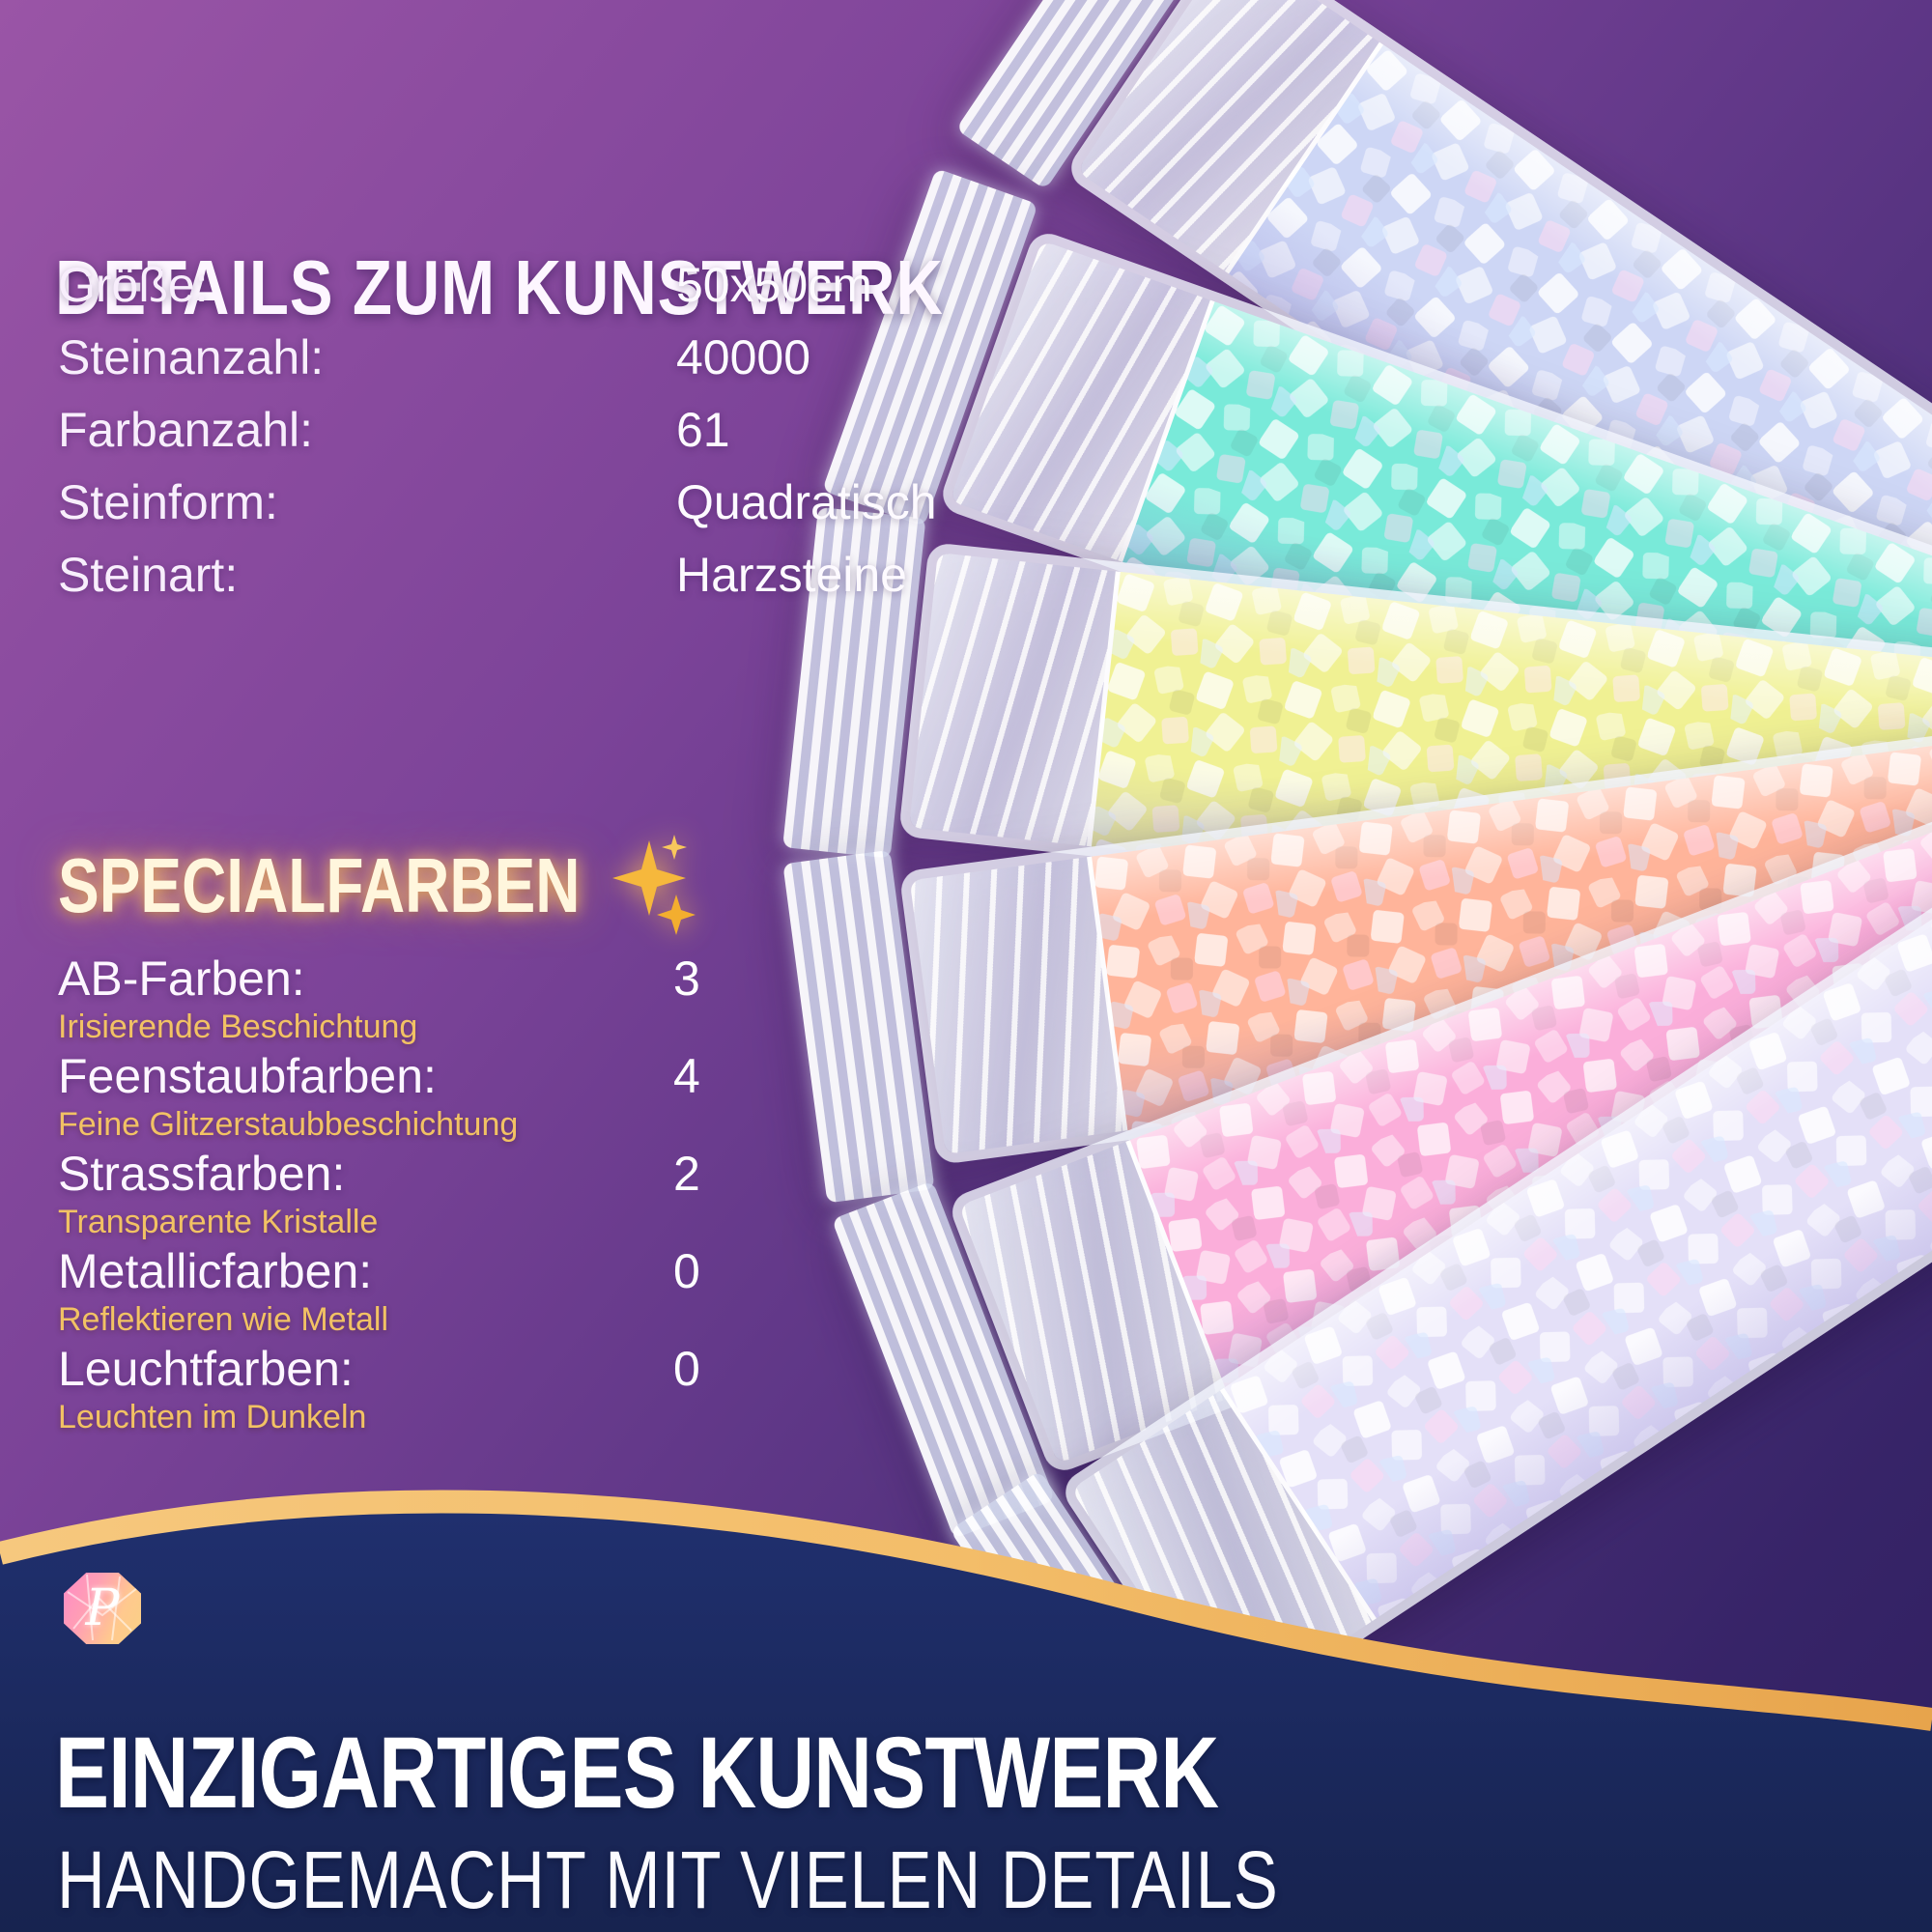 The image size is (1932, 1932). What do you see at coordinates (191, 357) in the screenshot?
I see `detail-label: Steinanzahl:` at bounding box center [191, 357].